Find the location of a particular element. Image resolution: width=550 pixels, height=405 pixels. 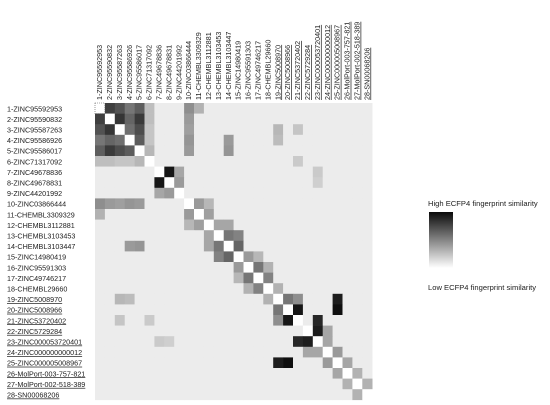

column-label: 13-CHEMBL3103453 is located at coordinates (218, 66).